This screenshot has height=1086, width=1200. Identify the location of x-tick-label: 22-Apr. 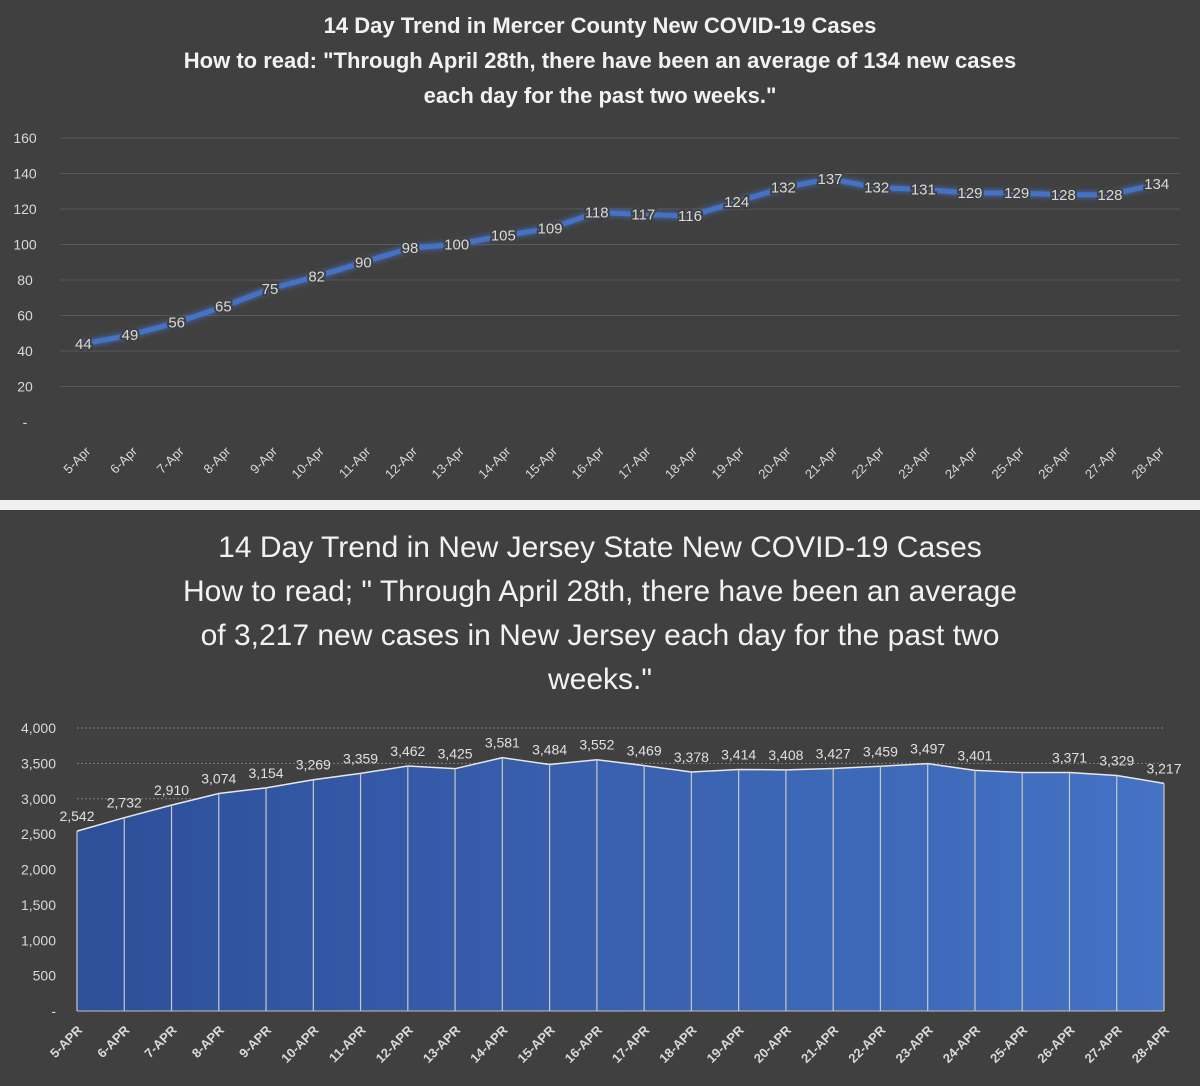
(868, 462).